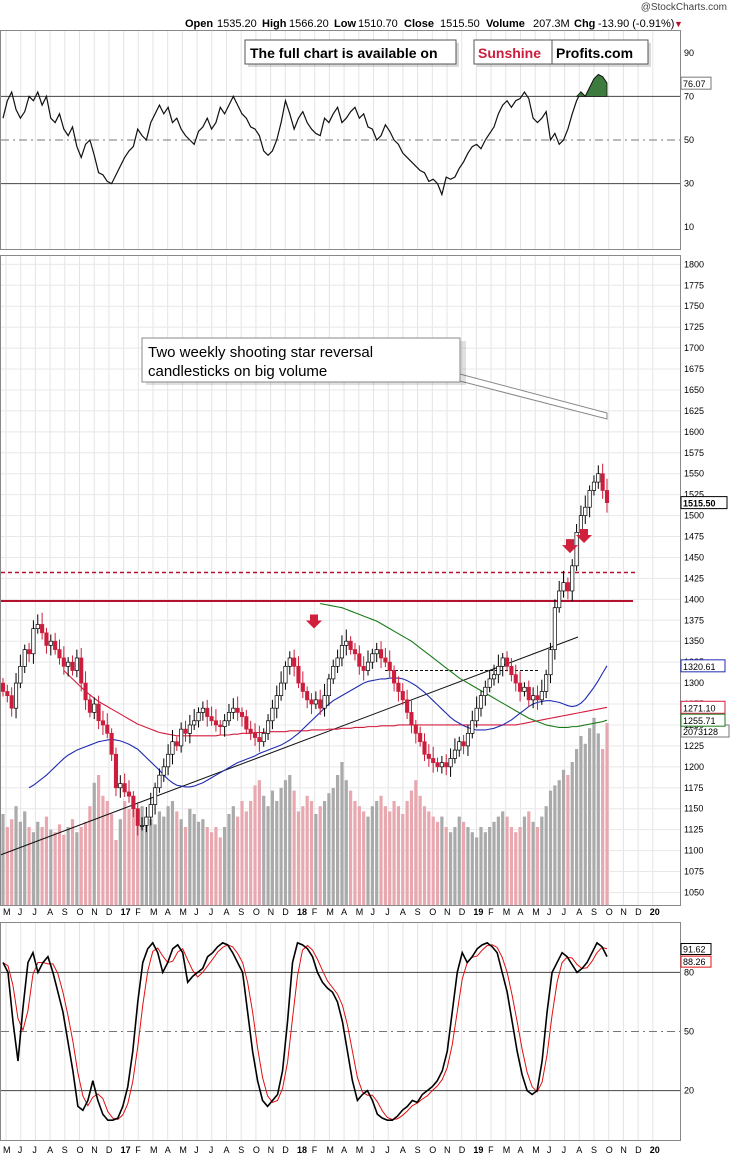  What do you see at coordinates (344, 53) in the screenshot?
I see `promo-text: The full chart is available on` at bounding box center [344, 53].